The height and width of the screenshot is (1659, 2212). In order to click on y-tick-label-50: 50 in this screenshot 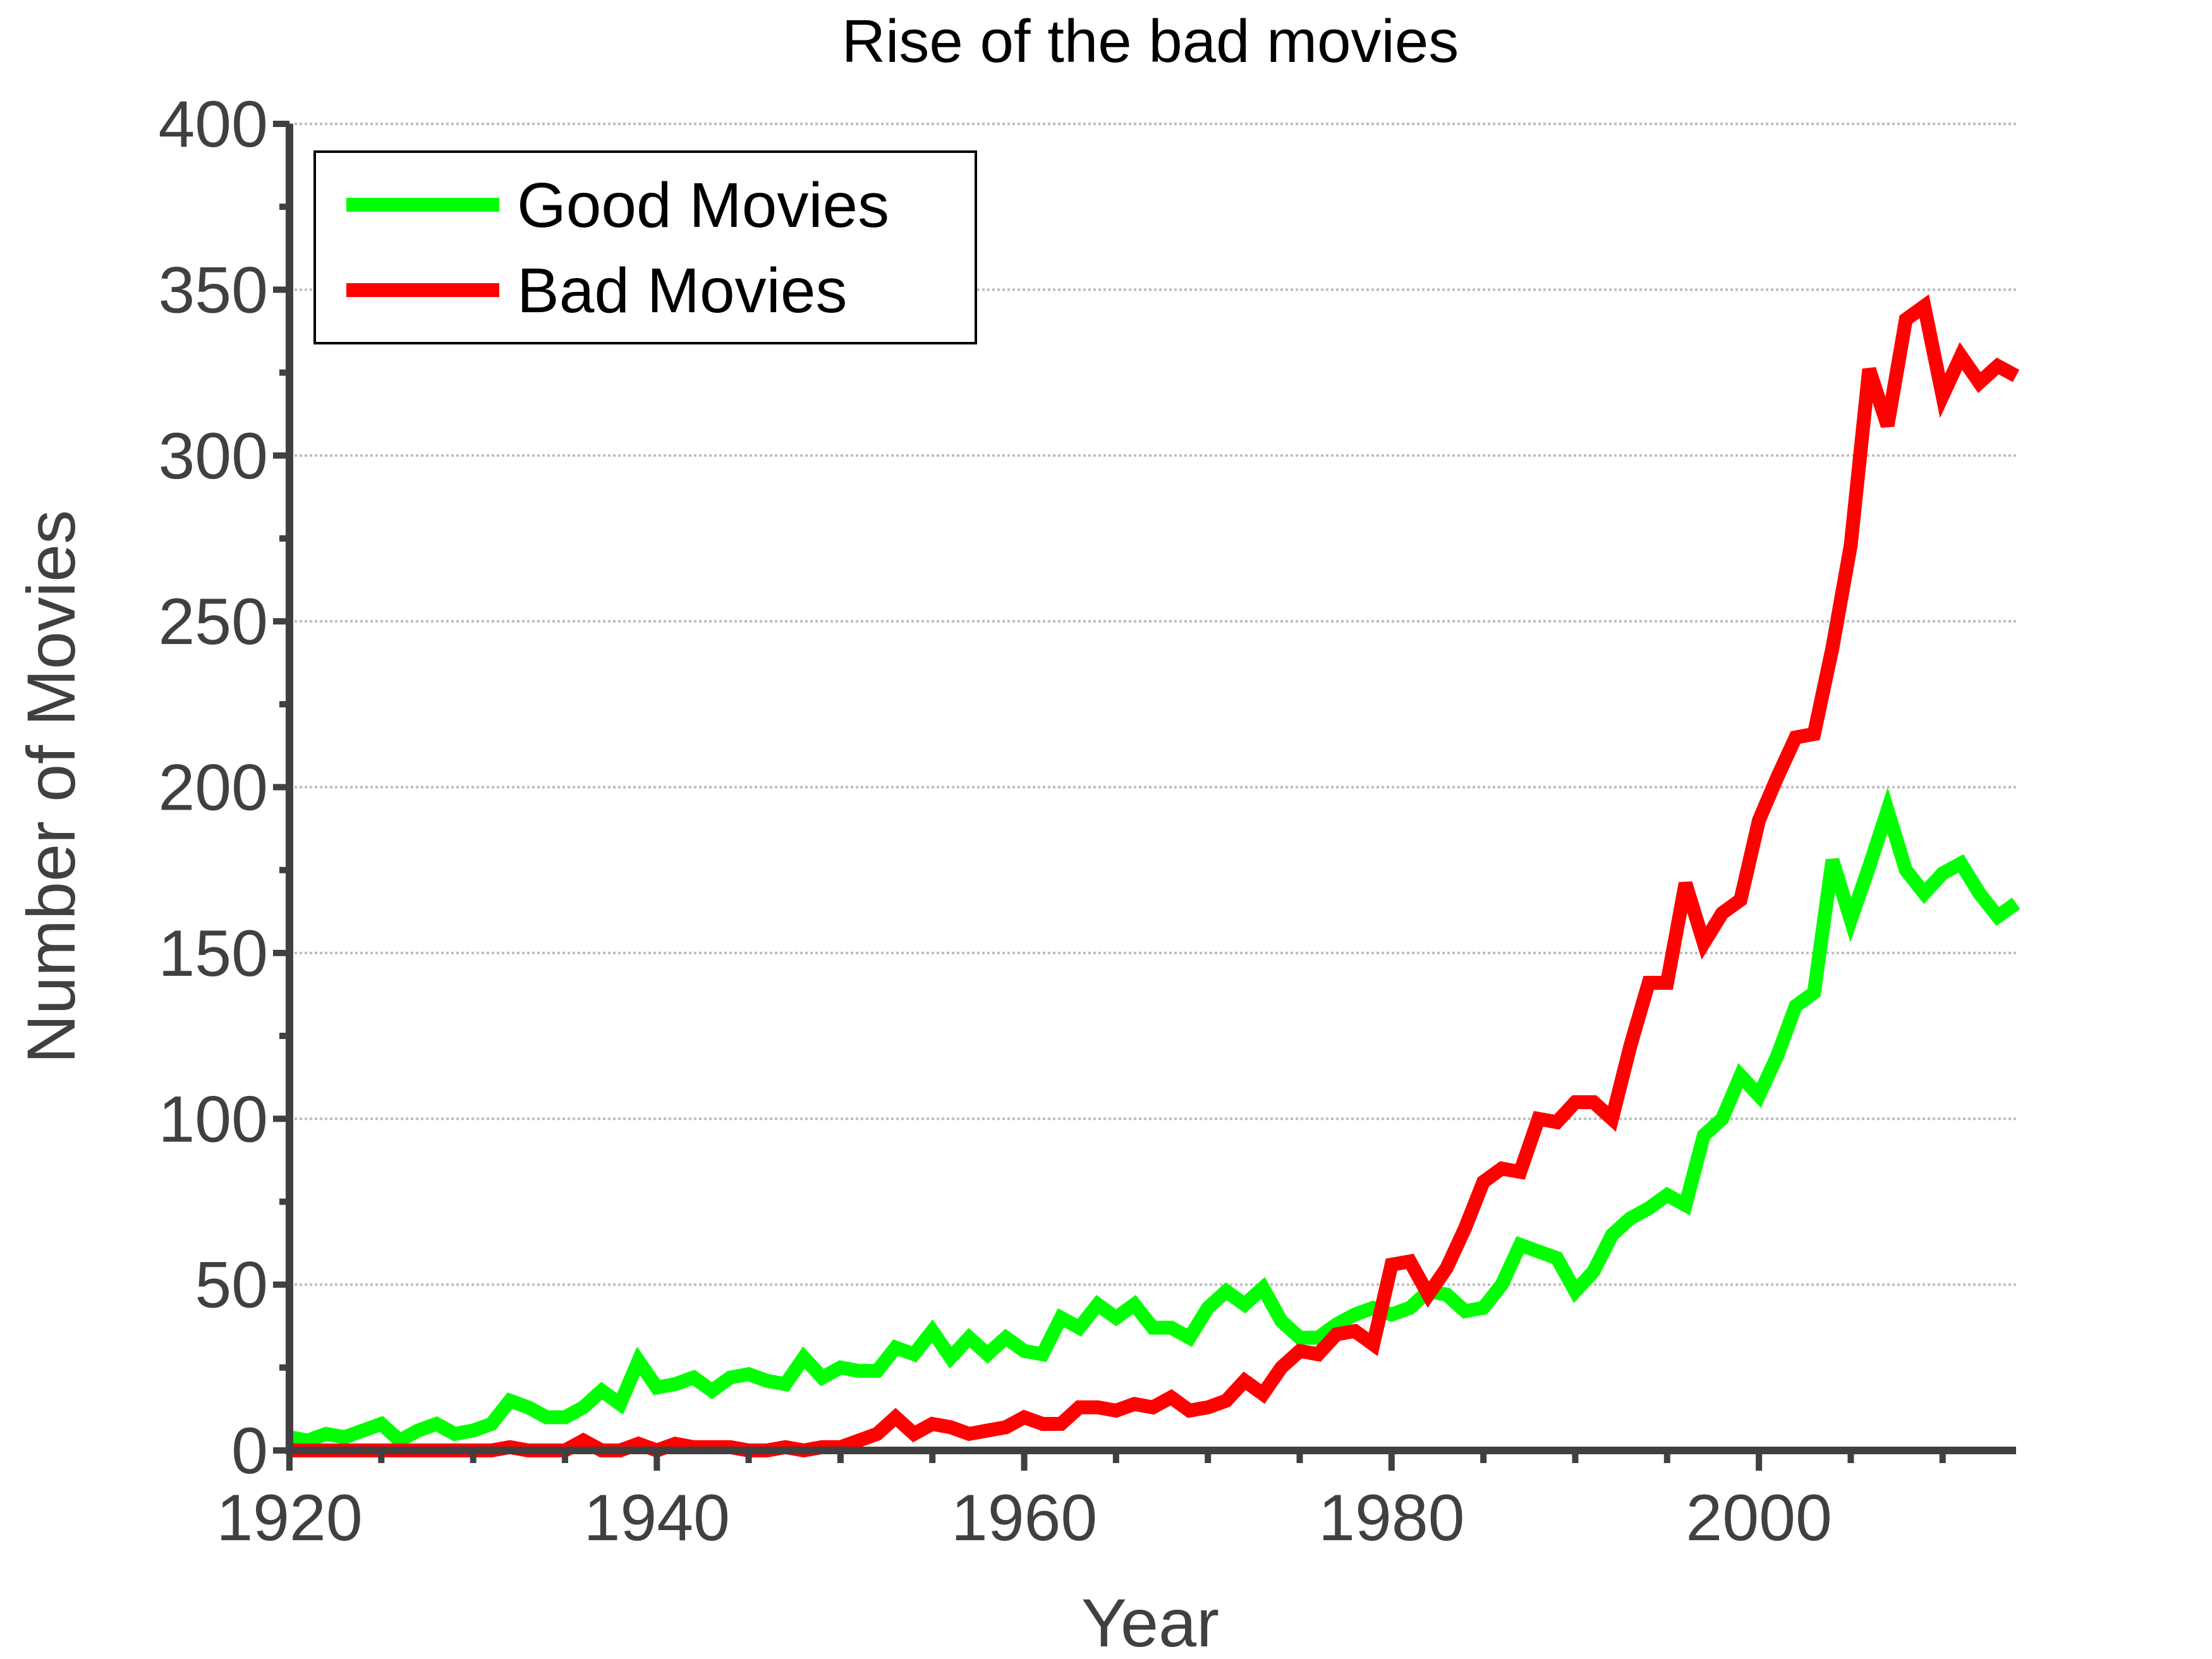, I will do `click(231, 1285)`.